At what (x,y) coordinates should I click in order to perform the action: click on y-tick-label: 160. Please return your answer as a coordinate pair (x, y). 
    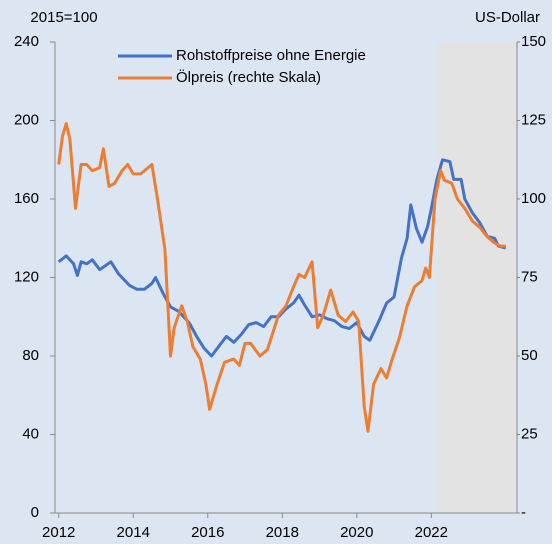
    Looking at the image, I should click on (26, 198).